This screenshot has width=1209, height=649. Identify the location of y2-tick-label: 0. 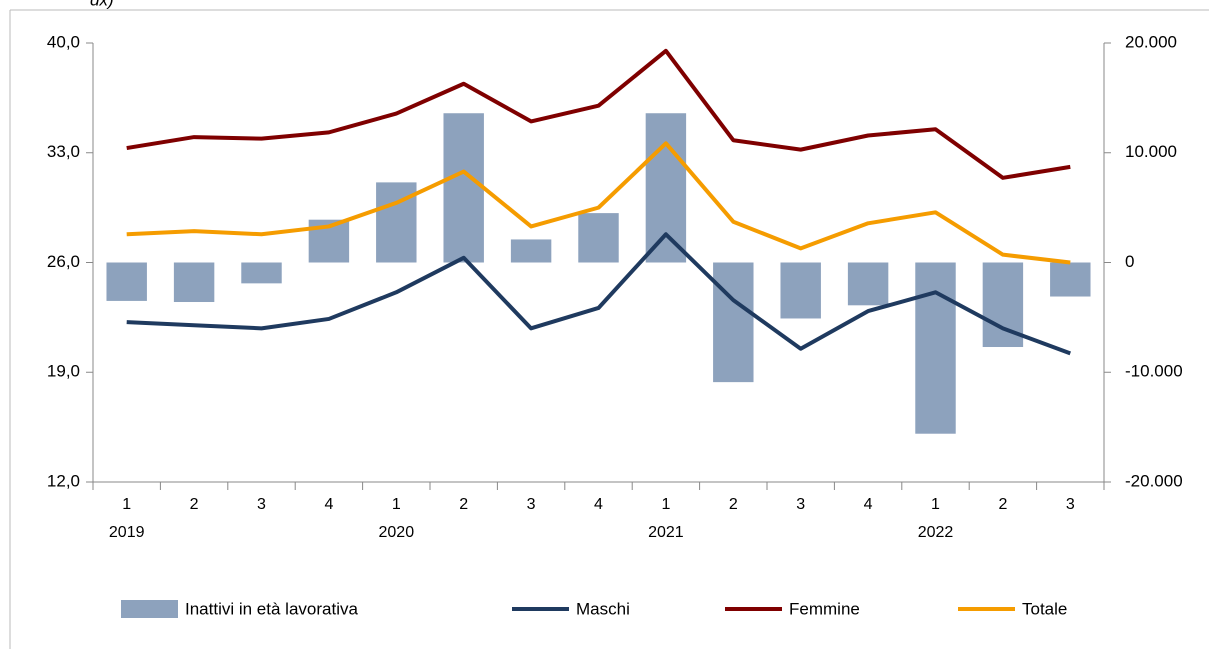
(1129, 261).